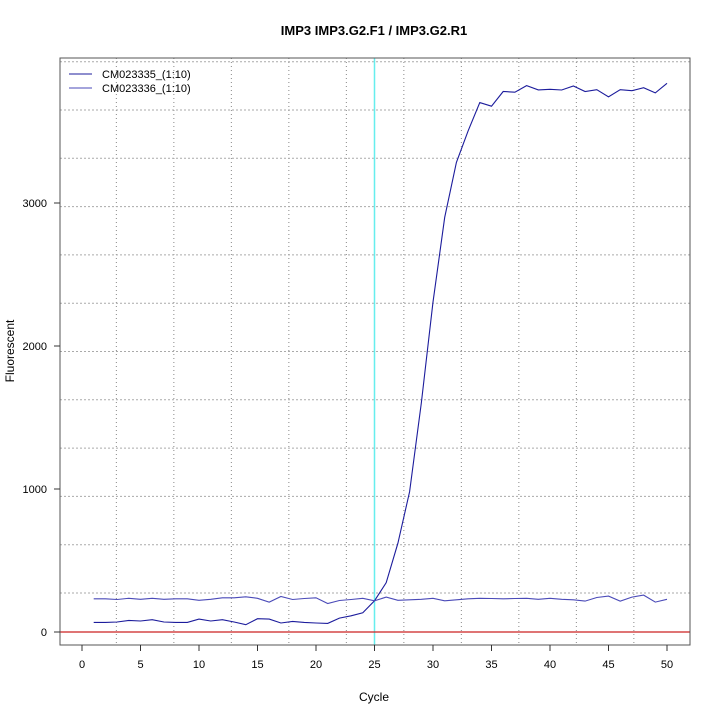 This screenshot has height=720, width=720. I want to click on legend: CM023335_(1:10) CM023336_(1:10), so click(130, 82).